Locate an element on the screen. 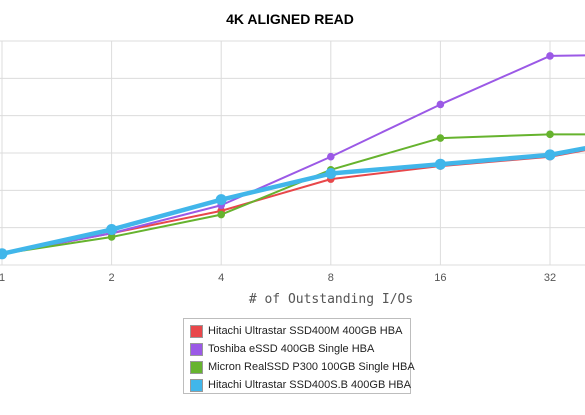 Image resolution: width=585 pixels, height=415 pixels. legend-item: Hitachi Ultrastar SSD400S.B 400GB HBA is located at coordinates (300, 385).